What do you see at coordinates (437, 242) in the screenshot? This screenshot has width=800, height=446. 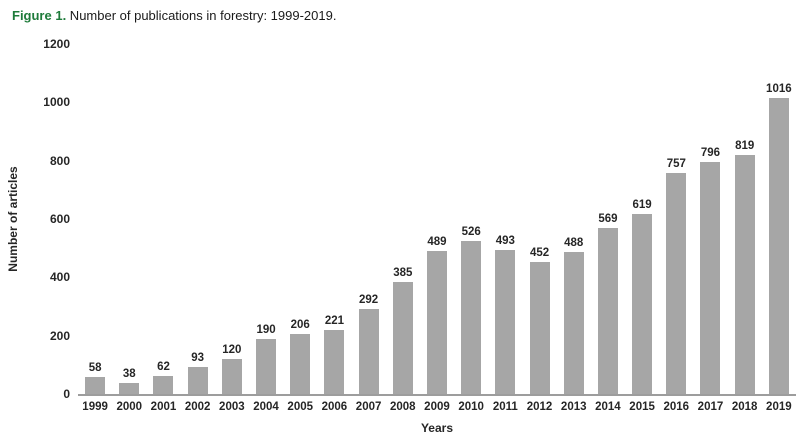 I see `bar-value-label: 489` at bounding box center [437, 242].